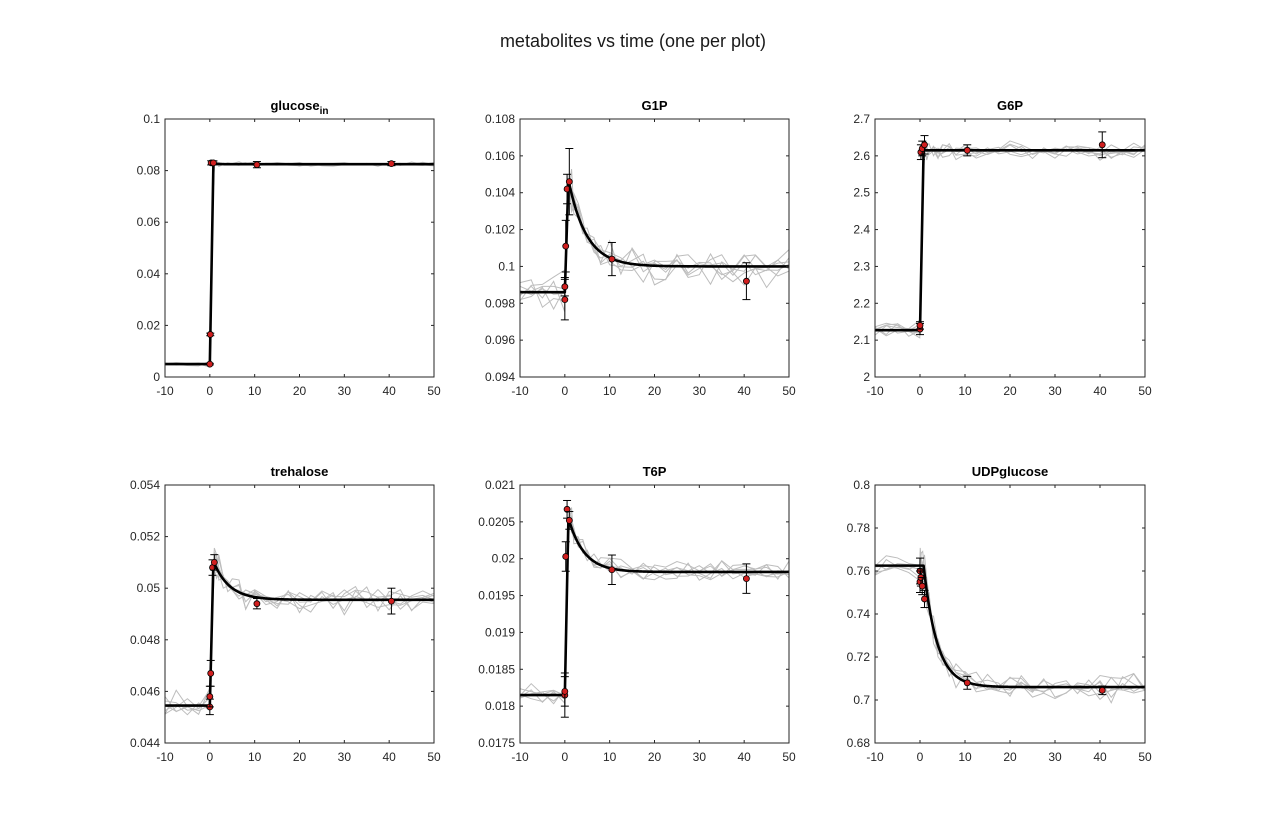 Image resolution: width=1266 pixels, height=829 pixels. Describe the element at coordinates (145, 640) in the screenshot. I see `y-tick-label: 0.048` at that location.